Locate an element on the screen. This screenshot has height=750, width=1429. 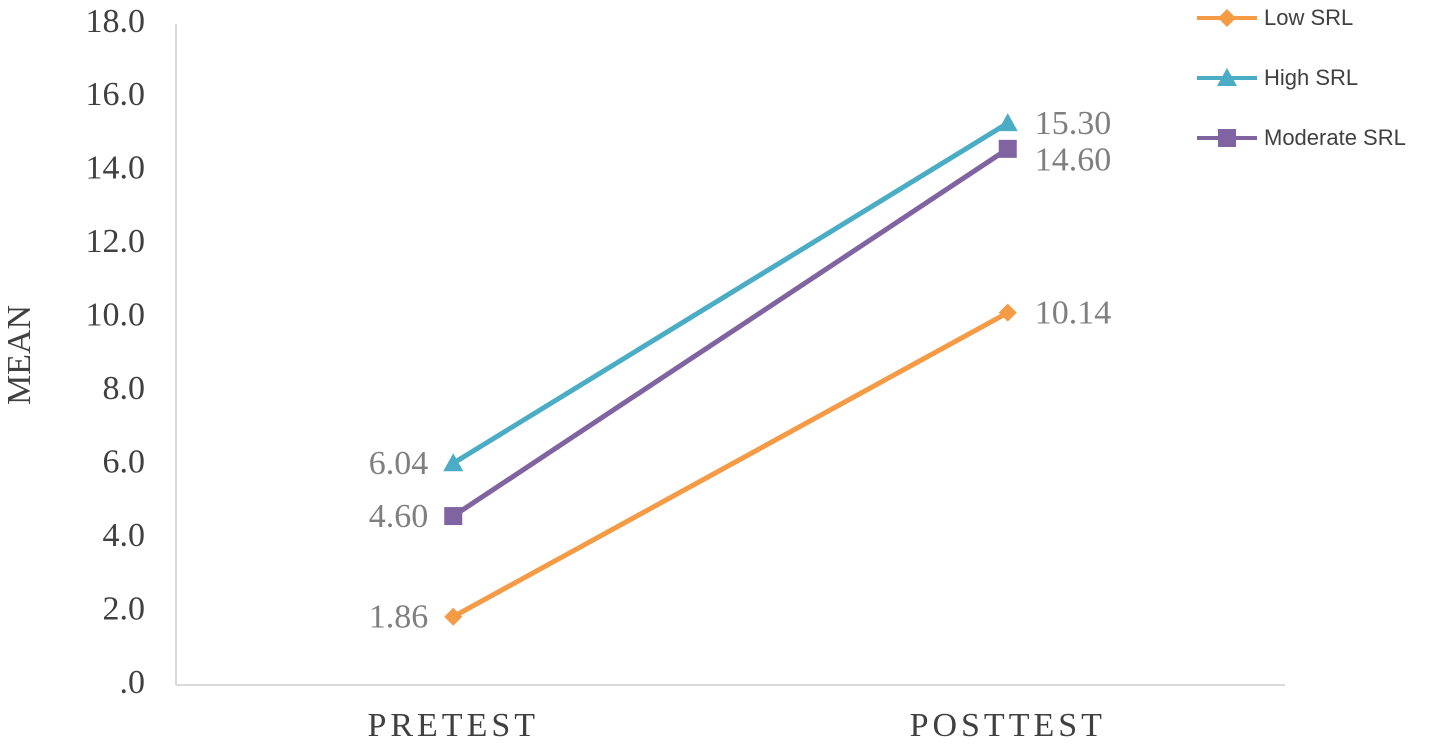
data-label: 6.04 is located at coordinates (399, 463).